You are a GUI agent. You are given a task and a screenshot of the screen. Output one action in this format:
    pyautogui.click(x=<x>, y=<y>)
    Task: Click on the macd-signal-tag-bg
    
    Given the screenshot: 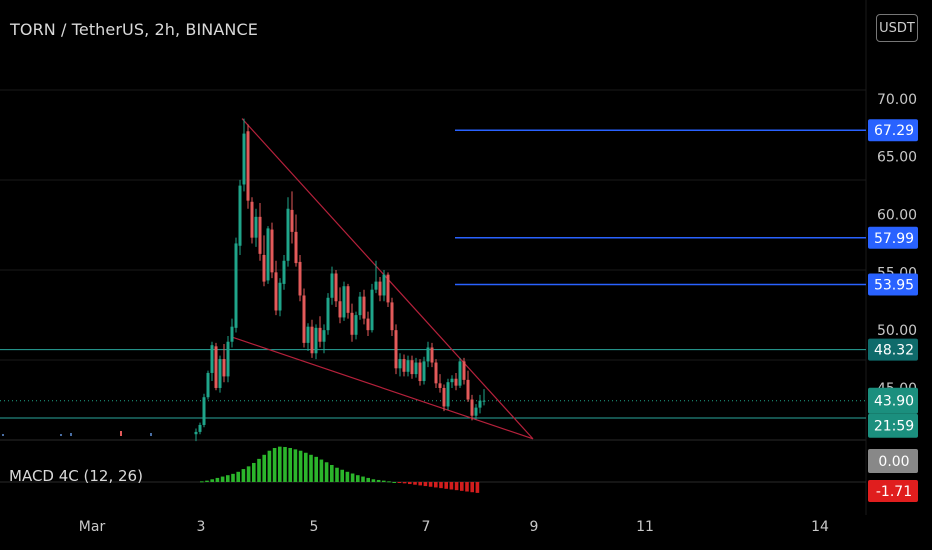 What is the action you would take?
    pyautogui.click(x=893, y=491)
    